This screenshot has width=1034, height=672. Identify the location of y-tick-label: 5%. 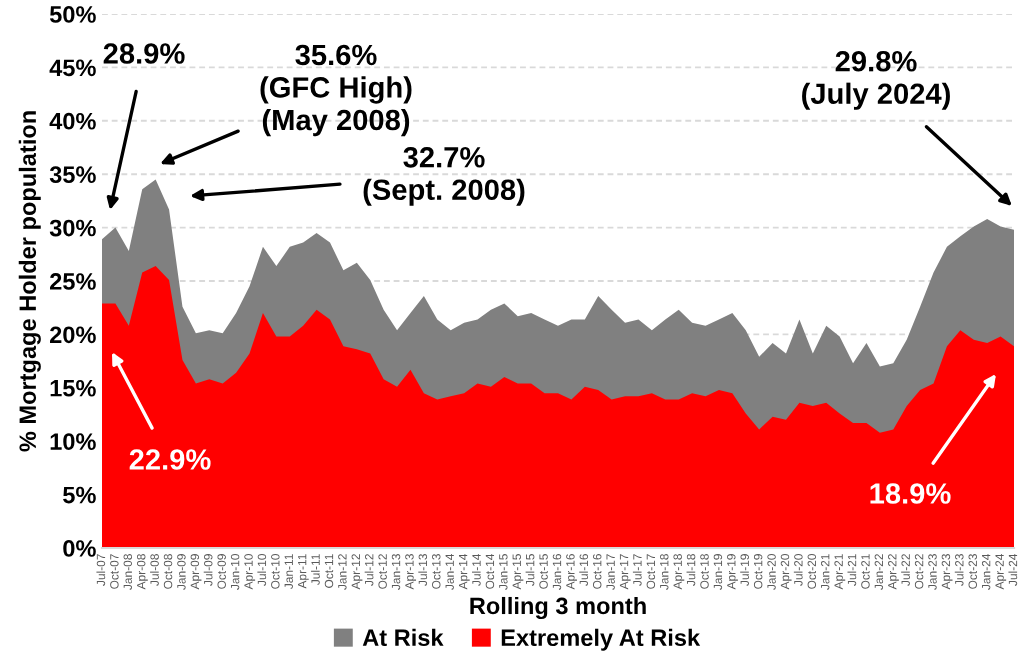
(79, 495).